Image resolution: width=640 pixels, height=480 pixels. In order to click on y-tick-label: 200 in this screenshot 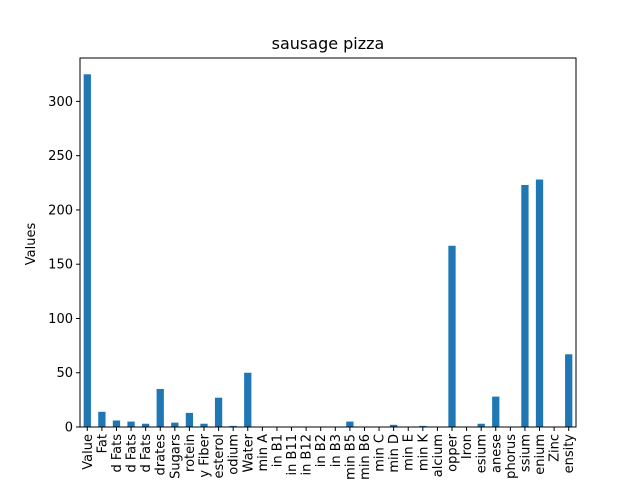, I will do `click(60, 210)`.